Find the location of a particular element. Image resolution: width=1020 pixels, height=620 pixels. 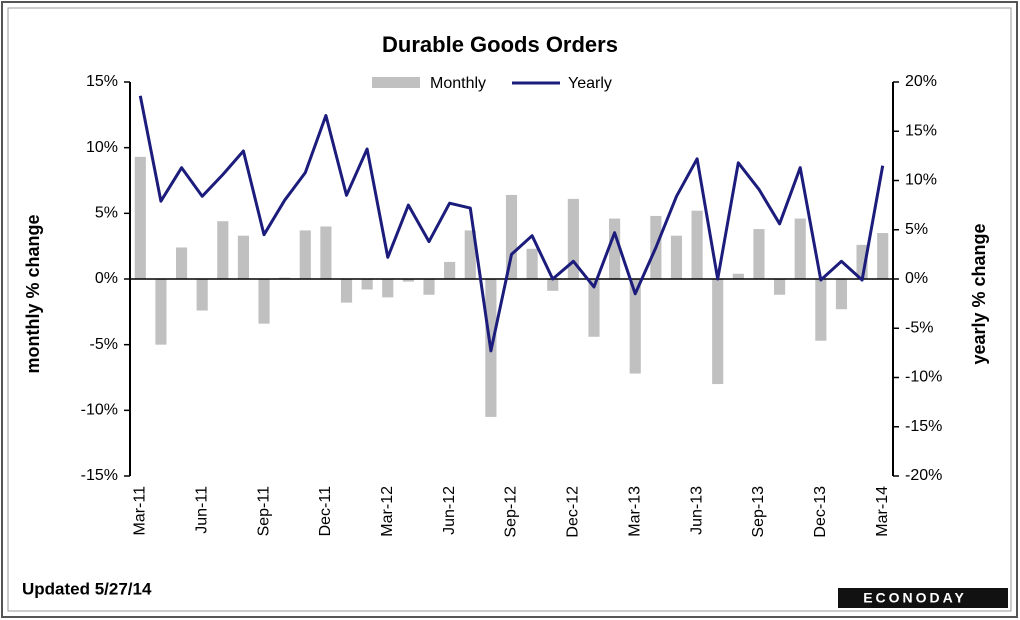

y-axis-label: monthly % change is located at coordinates (33, 293).